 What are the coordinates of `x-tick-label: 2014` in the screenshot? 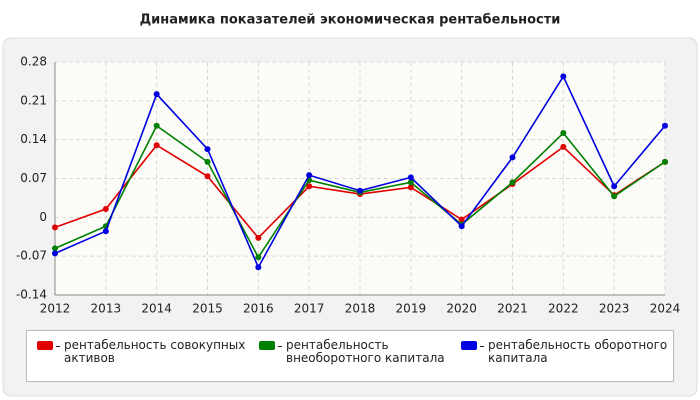 It's located at (156, 309).